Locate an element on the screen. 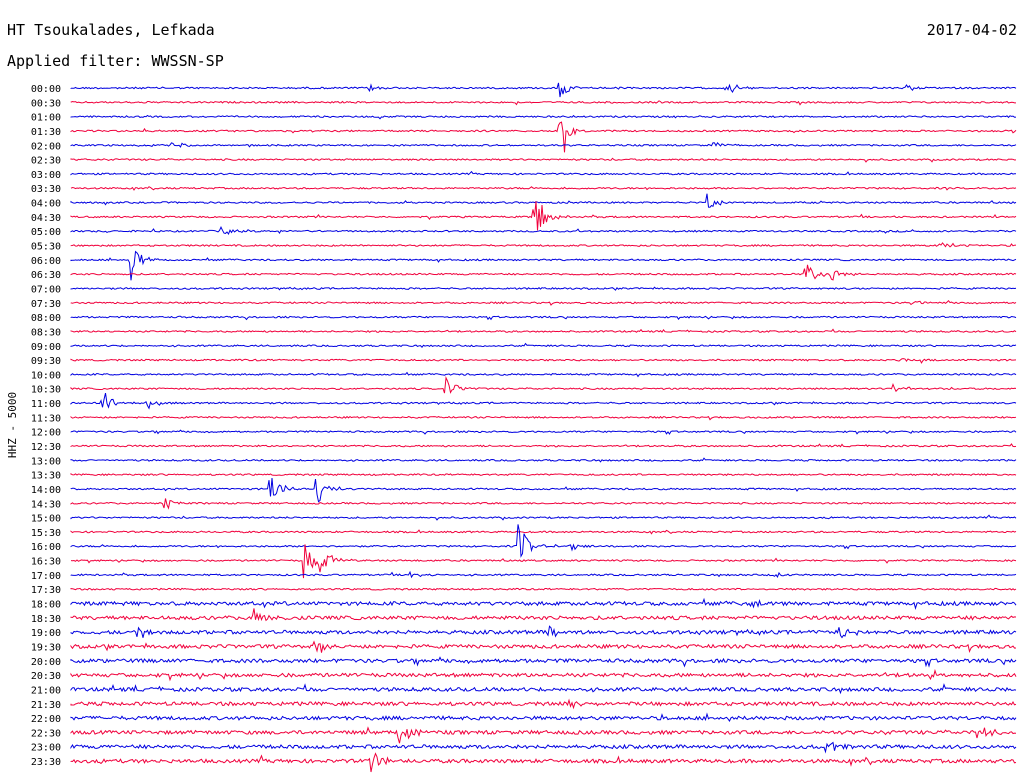  row-label: 16:30 is located at coordinates (46, 562).